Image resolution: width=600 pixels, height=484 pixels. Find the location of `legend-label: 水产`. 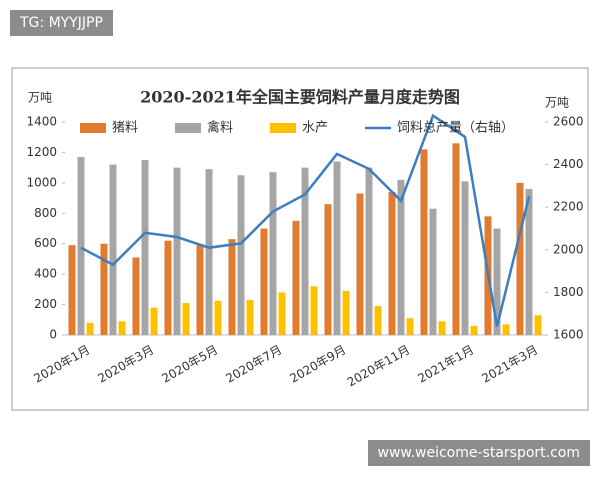

legend-label: 水产 is located at coordinates (315, 128).